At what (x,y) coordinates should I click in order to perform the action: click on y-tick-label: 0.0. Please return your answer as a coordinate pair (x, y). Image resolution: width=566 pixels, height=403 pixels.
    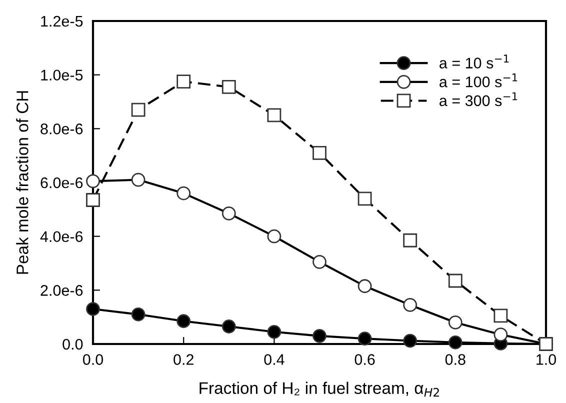
    Looking at the image, I should click on (72, 344).